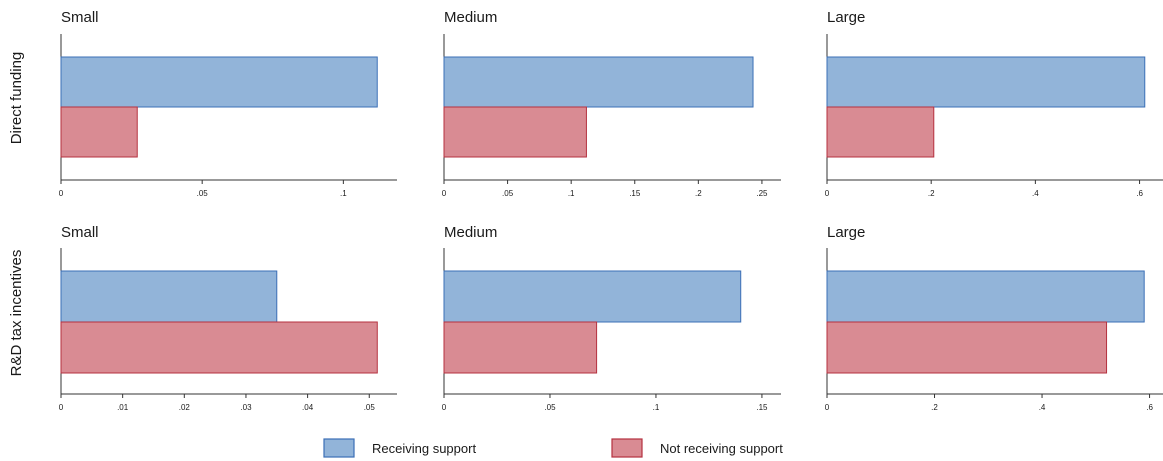  What do you see at coordinates (80, 232) in the screenshot?
I see `panel-title-rd-tax-incentives-small: Small` at bounding box center [80, 232].